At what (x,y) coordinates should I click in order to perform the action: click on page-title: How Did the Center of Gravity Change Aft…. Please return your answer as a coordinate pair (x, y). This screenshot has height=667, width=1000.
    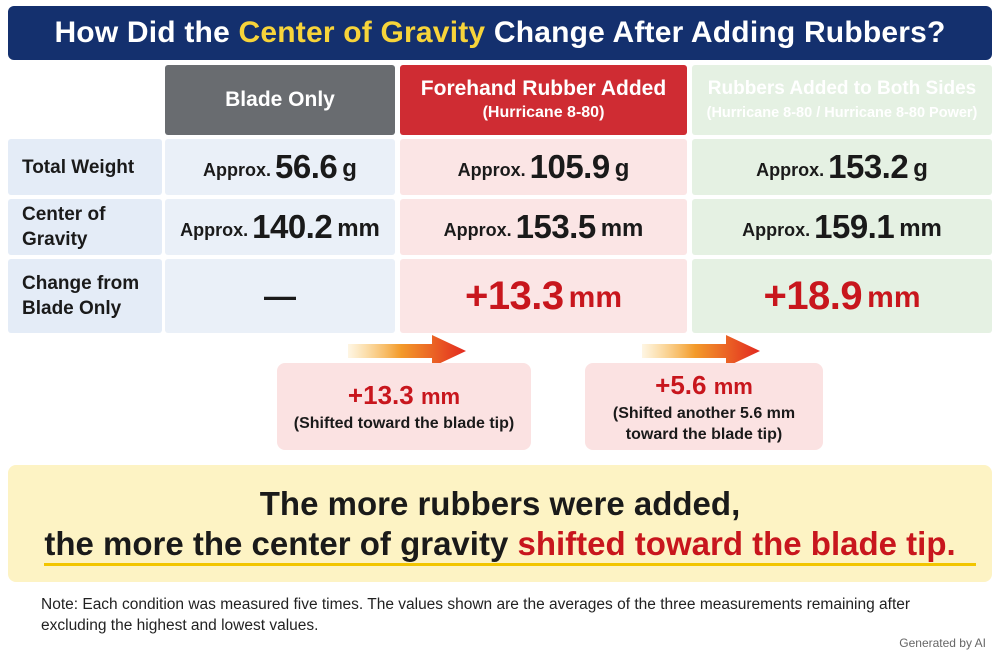
    Looking at the image, I should click on (499, 33).